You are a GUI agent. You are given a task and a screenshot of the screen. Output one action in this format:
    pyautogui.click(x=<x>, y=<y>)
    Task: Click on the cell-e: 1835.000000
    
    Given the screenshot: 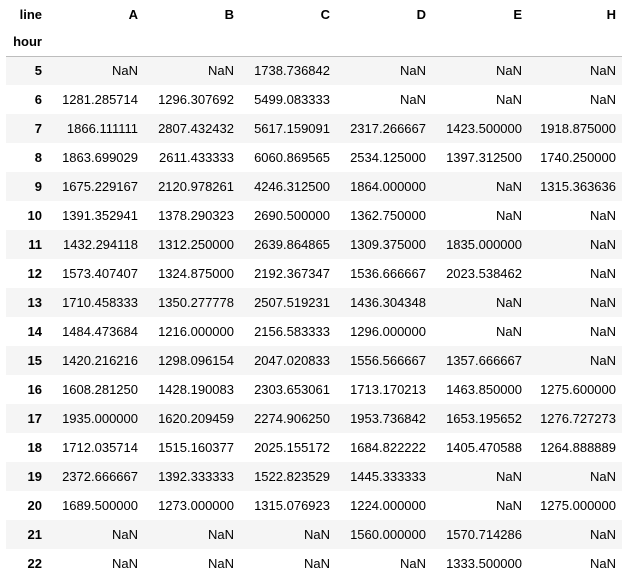 What is the action you would take?
    pyautogui.click(x=484, y=244)
    